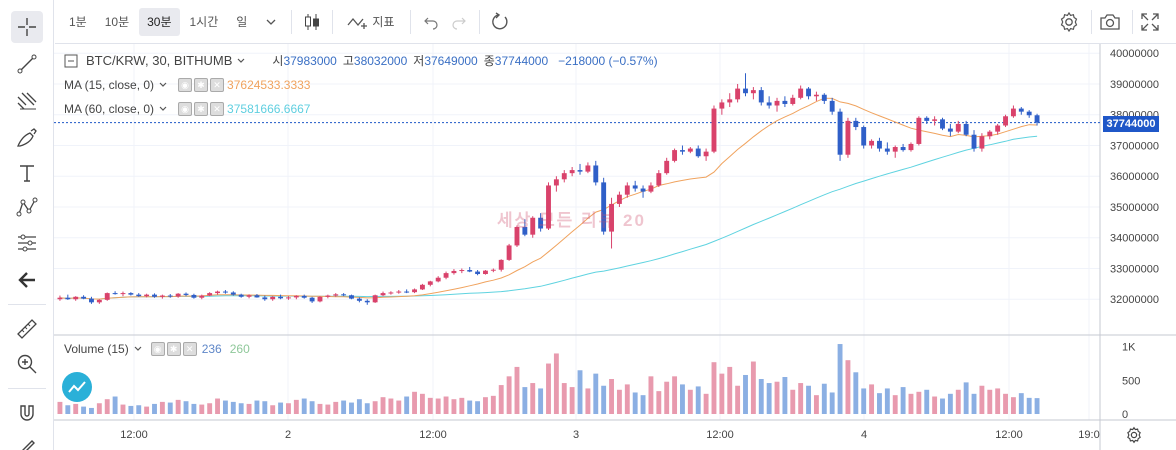  What do you see at coordinates (27, 138) in the screenshot?
I see `brush-icon` at bounding box center [27, 138].